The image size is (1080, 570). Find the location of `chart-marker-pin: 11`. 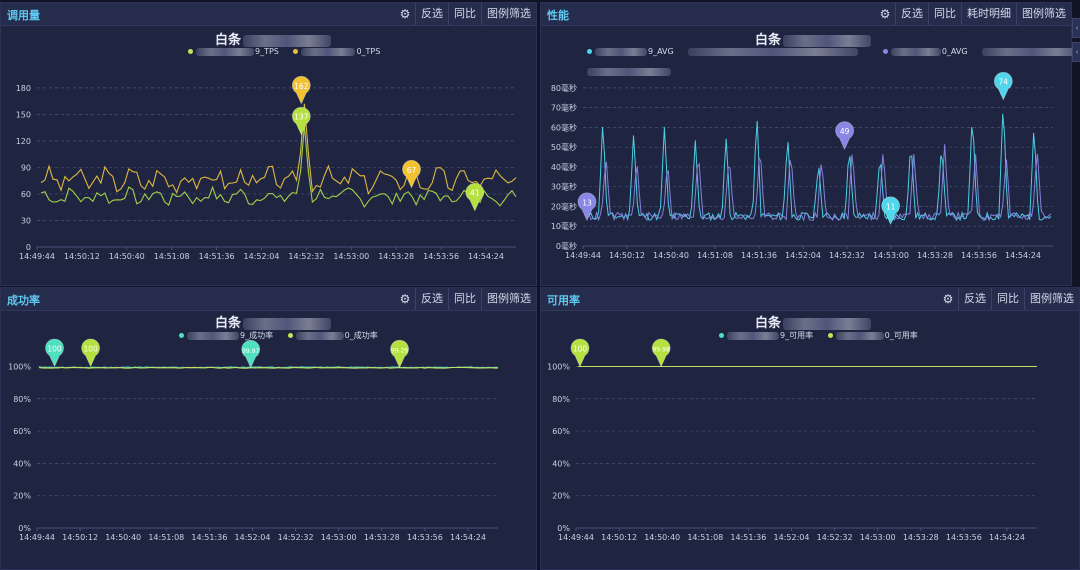

chart-marker-pin: 11 is located at coordinates (890, 211).